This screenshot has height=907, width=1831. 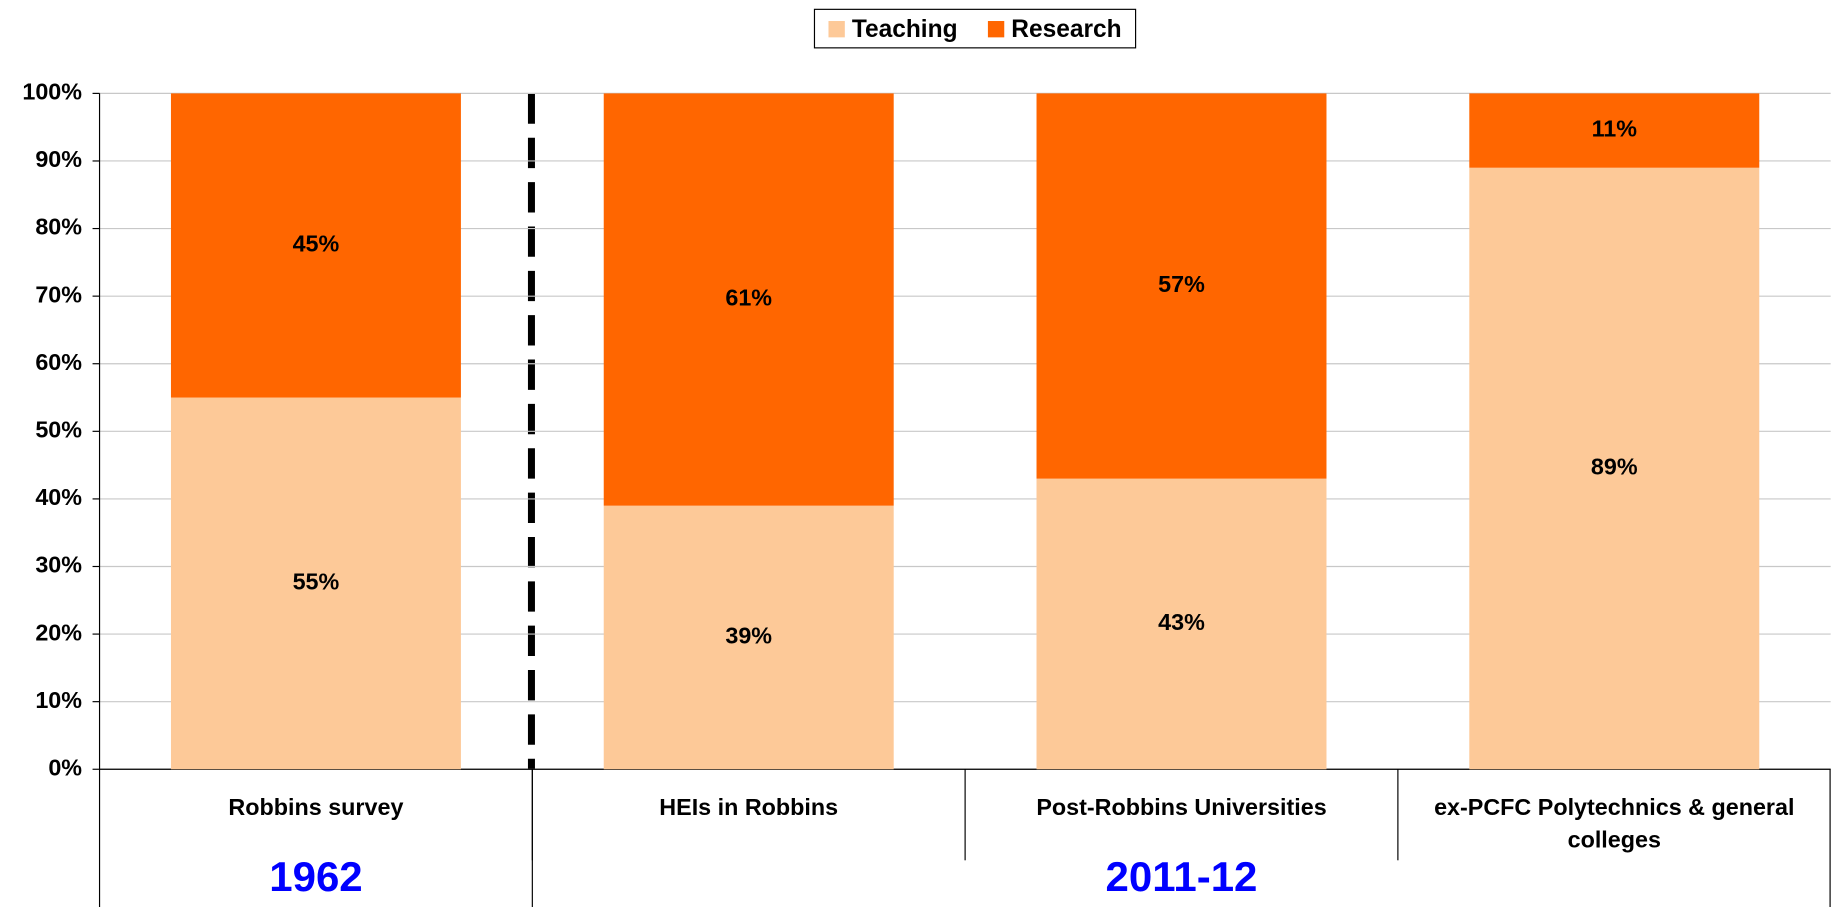 What do you see at coordinates (1181, 807) in the screenshot?
I see `x-tick-label: Post-Robbins Universities` at bounding box center [1181, 807].